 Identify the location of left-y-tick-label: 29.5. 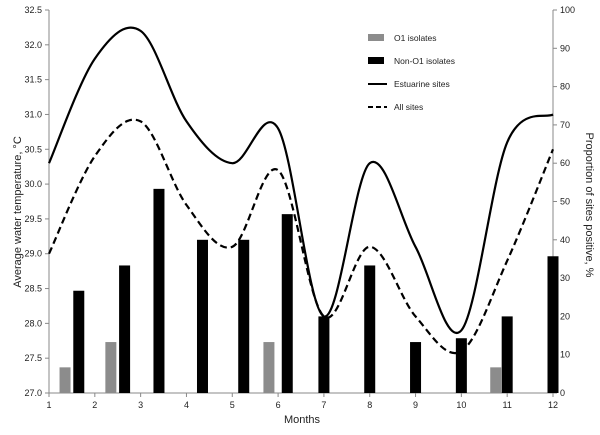
(33, 219).